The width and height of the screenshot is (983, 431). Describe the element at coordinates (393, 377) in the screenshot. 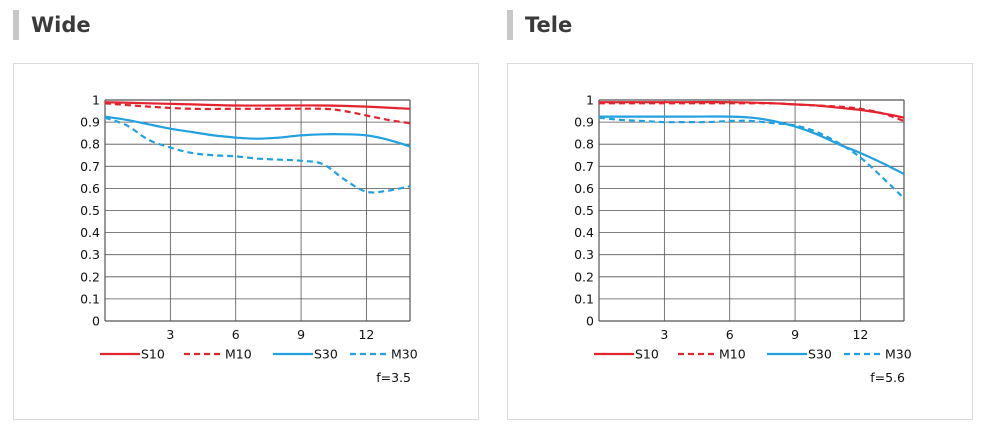

I see `aperture-note: f=3.5` at that location.